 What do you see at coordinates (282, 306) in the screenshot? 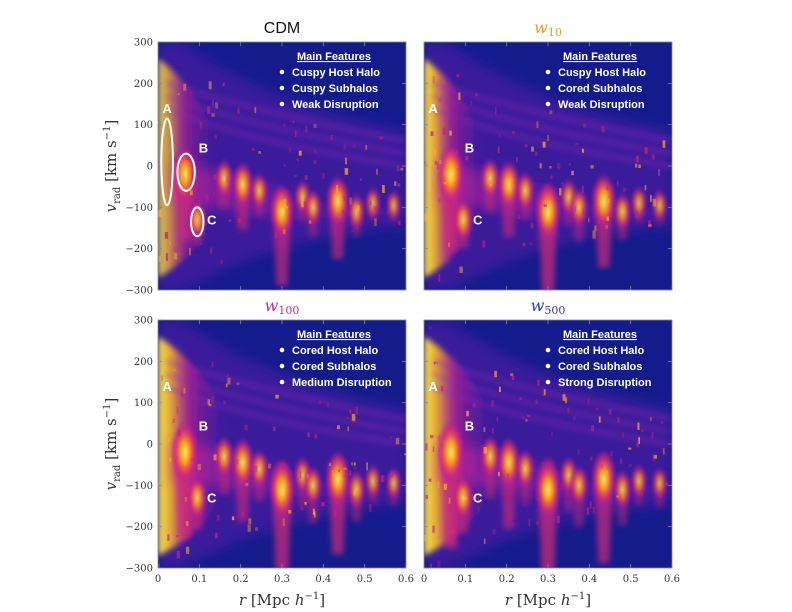
I see `panel-title: w100` at bounding box center [282, 306].